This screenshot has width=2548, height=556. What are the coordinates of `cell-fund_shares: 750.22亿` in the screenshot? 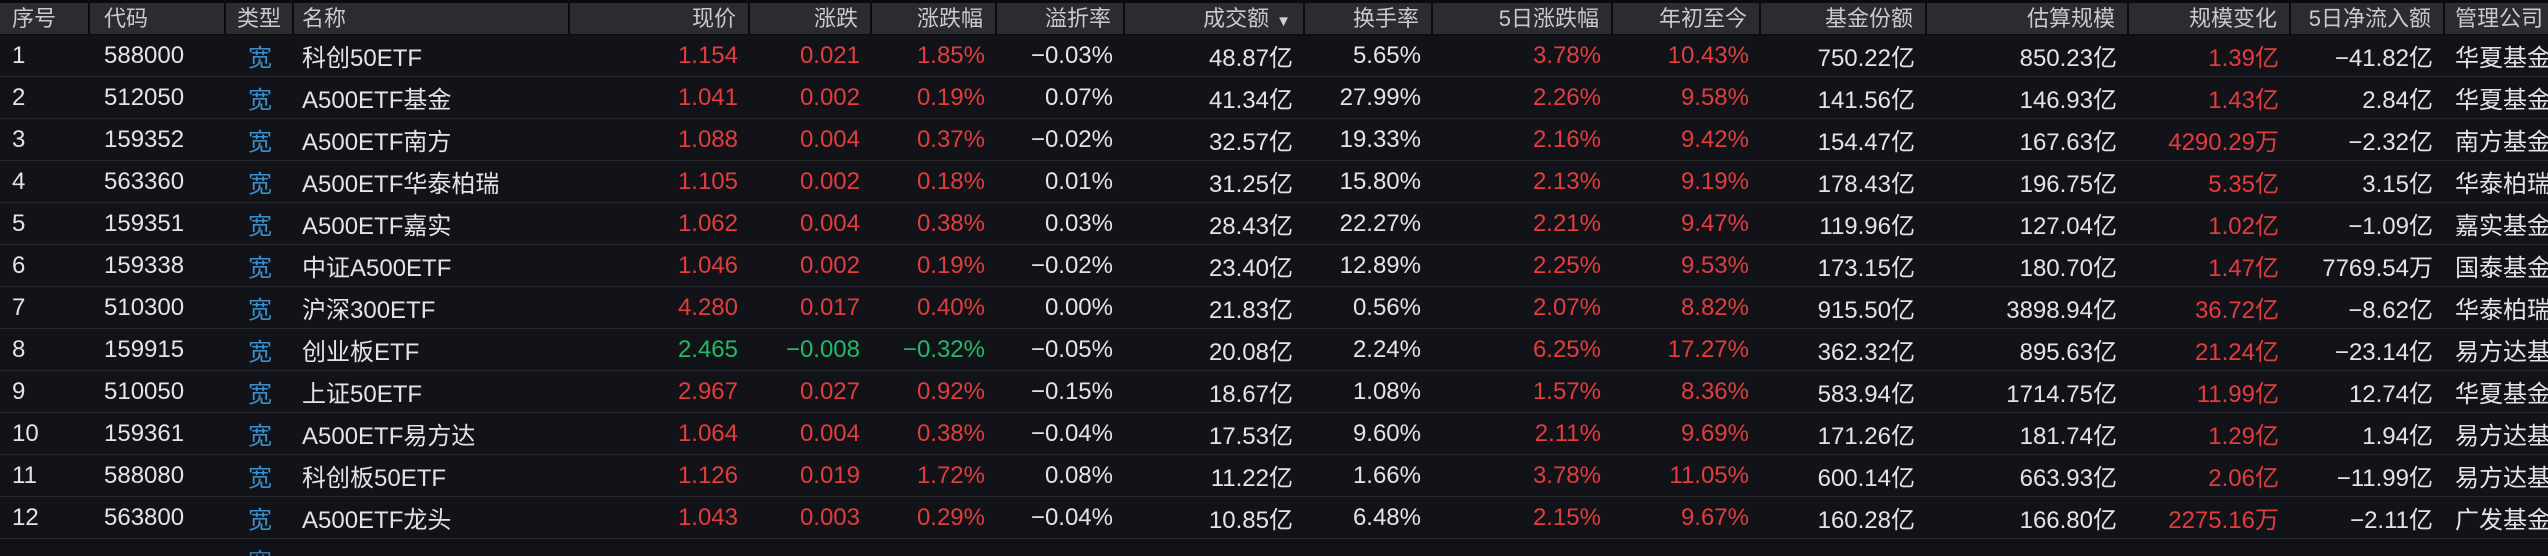 It's located at (1866, 58).